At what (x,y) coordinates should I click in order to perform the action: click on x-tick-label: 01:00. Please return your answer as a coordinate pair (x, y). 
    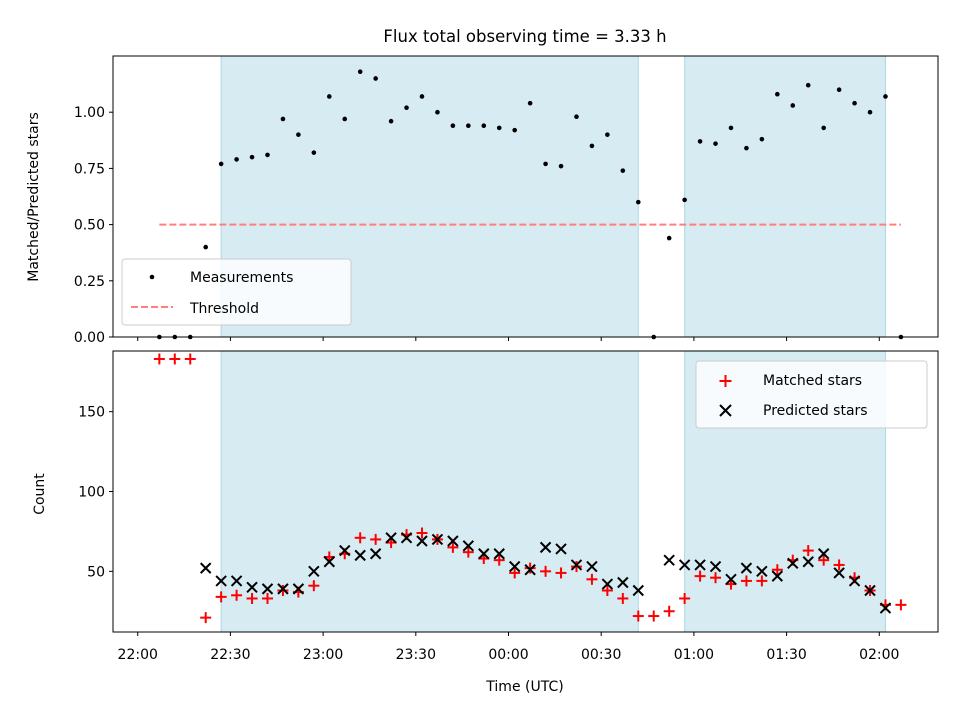
    Looking at the image, I should click on (694, 655).